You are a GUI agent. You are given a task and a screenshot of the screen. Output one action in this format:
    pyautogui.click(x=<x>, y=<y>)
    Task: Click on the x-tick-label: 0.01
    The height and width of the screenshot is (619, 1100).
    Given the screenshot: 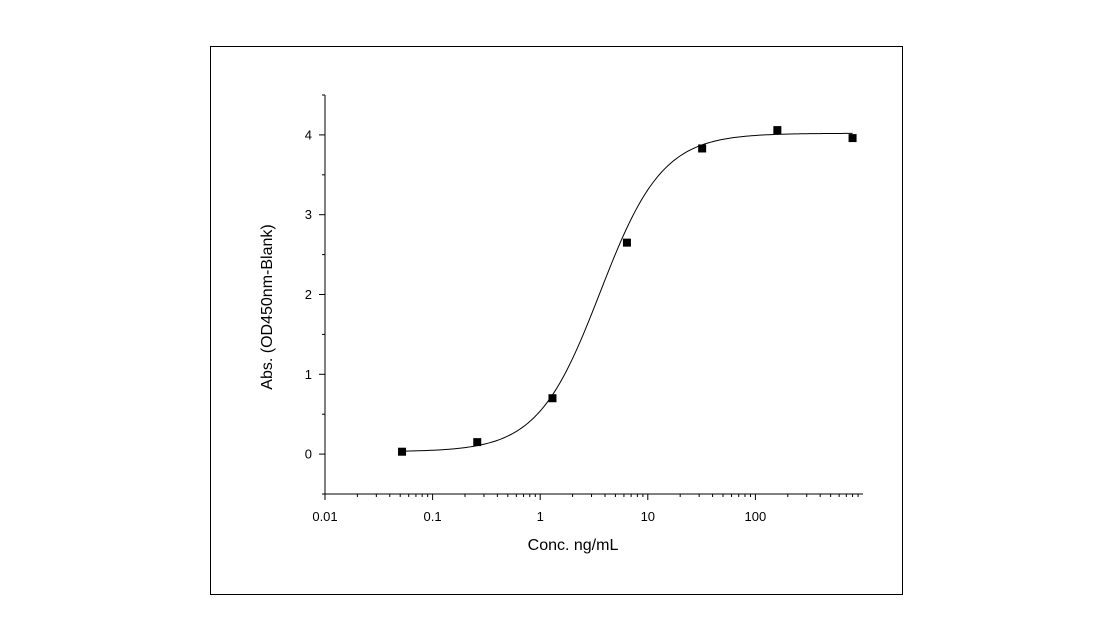 What is the action you would take?
    pyautogui.click(x=324, y=516)
    